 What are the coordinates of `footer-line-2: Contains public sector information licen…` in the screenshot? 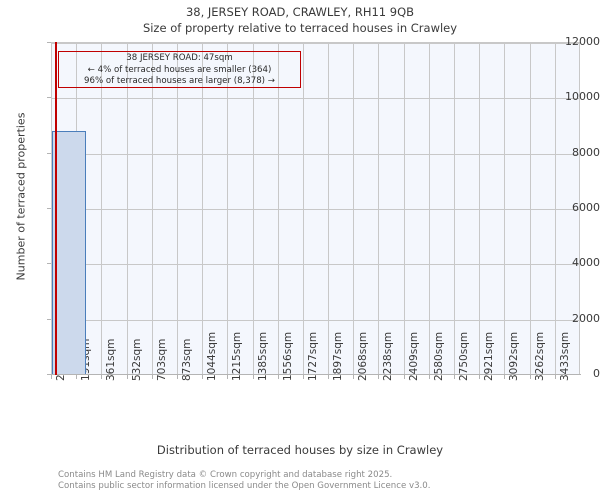 It's located at (244, 485).